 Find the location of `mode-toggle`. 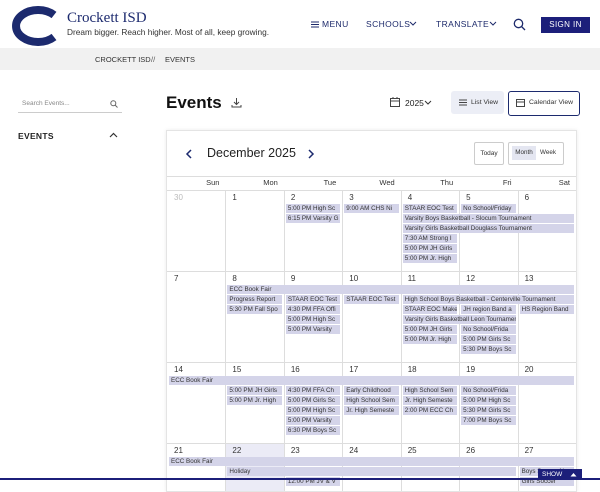

mode-toggle is located at coordinates (536, 153).